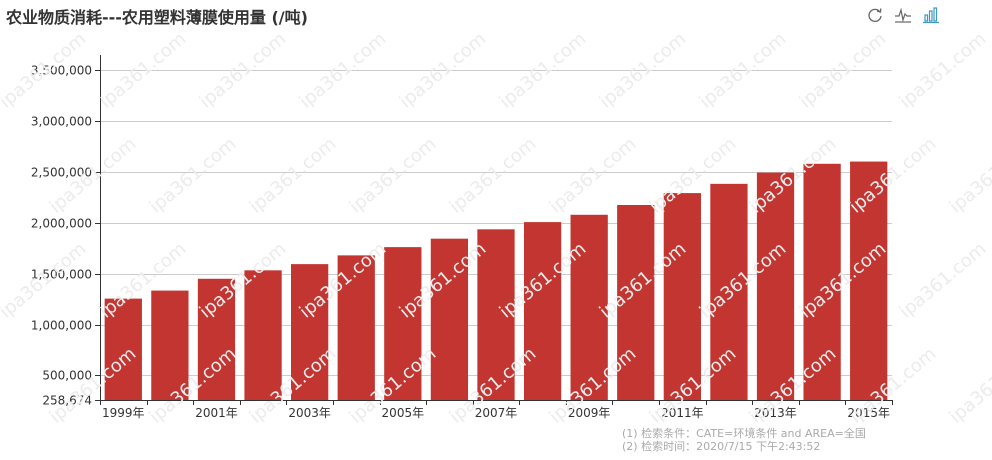 This screenshot has height=460, width=992. What do you see at coordinates (931, 15) in the screenshot?
I see `bar-chart-icon` at bounding box center [931, 15].